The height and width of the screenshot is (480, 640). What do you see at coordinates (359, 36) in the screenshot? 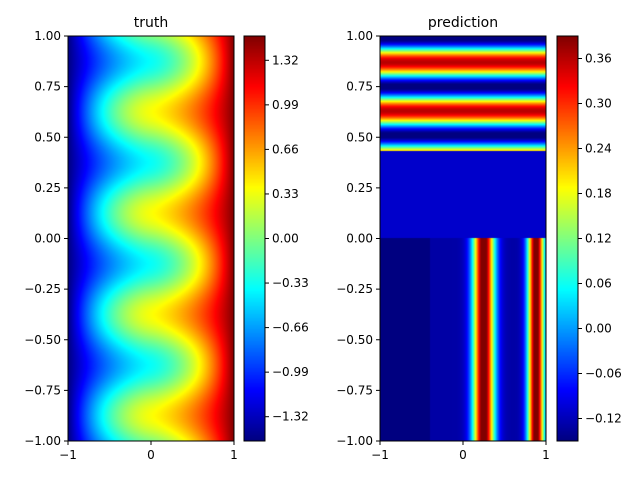
I see `pred-y-tick-label: 1.00` at bounding box center [359, 36].